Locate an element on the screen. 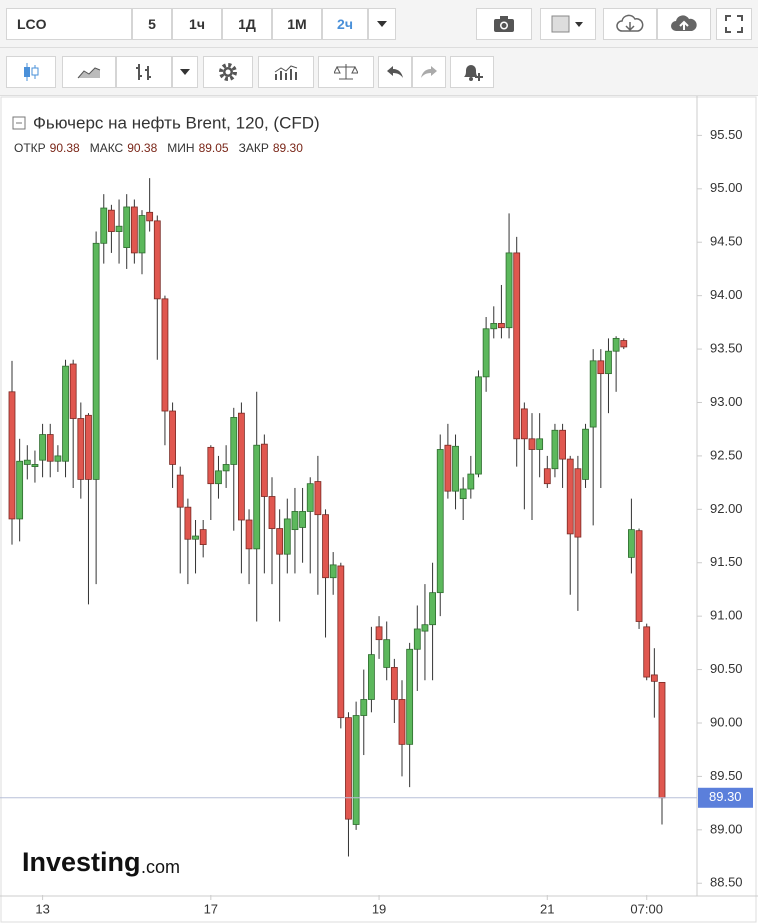  undo-icon is located at coordinates (395, 72).